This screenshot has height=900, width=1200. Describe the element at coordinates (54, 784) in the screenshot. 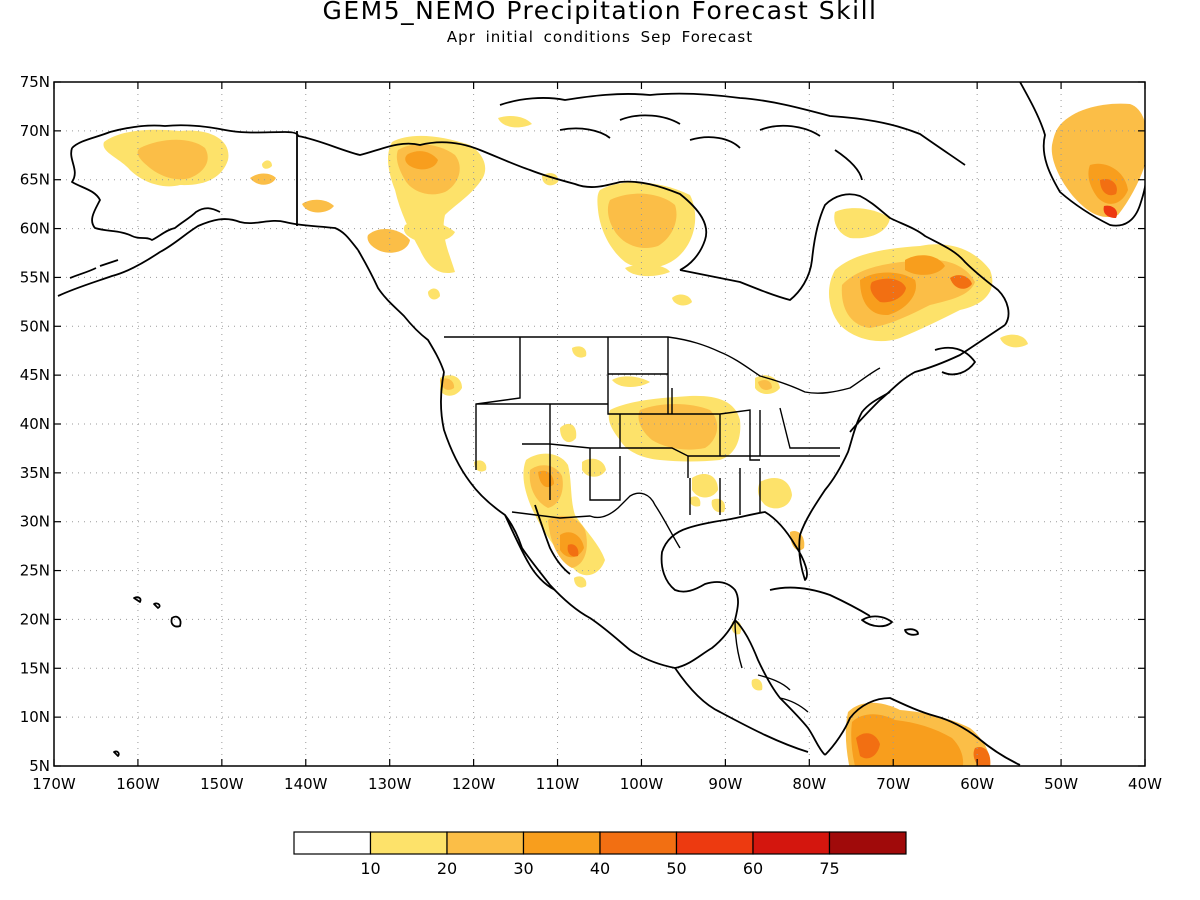

I see `lon-tick-label: 170W` at that location.